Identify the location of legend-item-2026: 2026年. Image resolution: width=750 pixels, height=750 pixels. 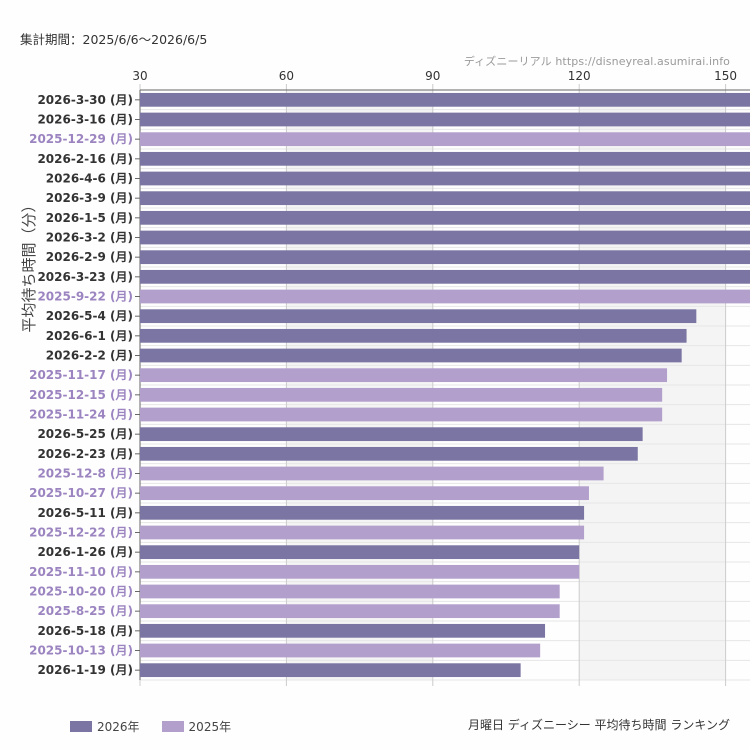
(105, 726).